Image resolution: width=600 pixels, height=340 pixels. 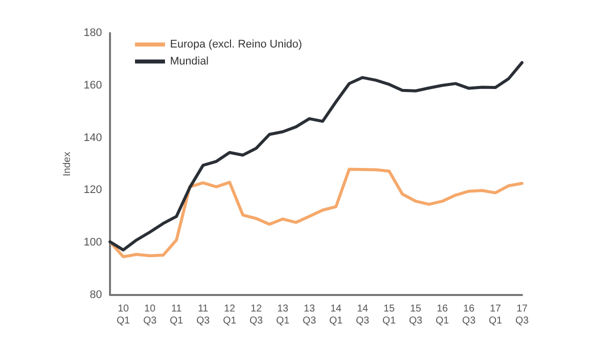 What do you see at coordinates (363, 315) in the screenshot?
I see `x-tick-label: 14 Q3` at bounding box center [363, 315].